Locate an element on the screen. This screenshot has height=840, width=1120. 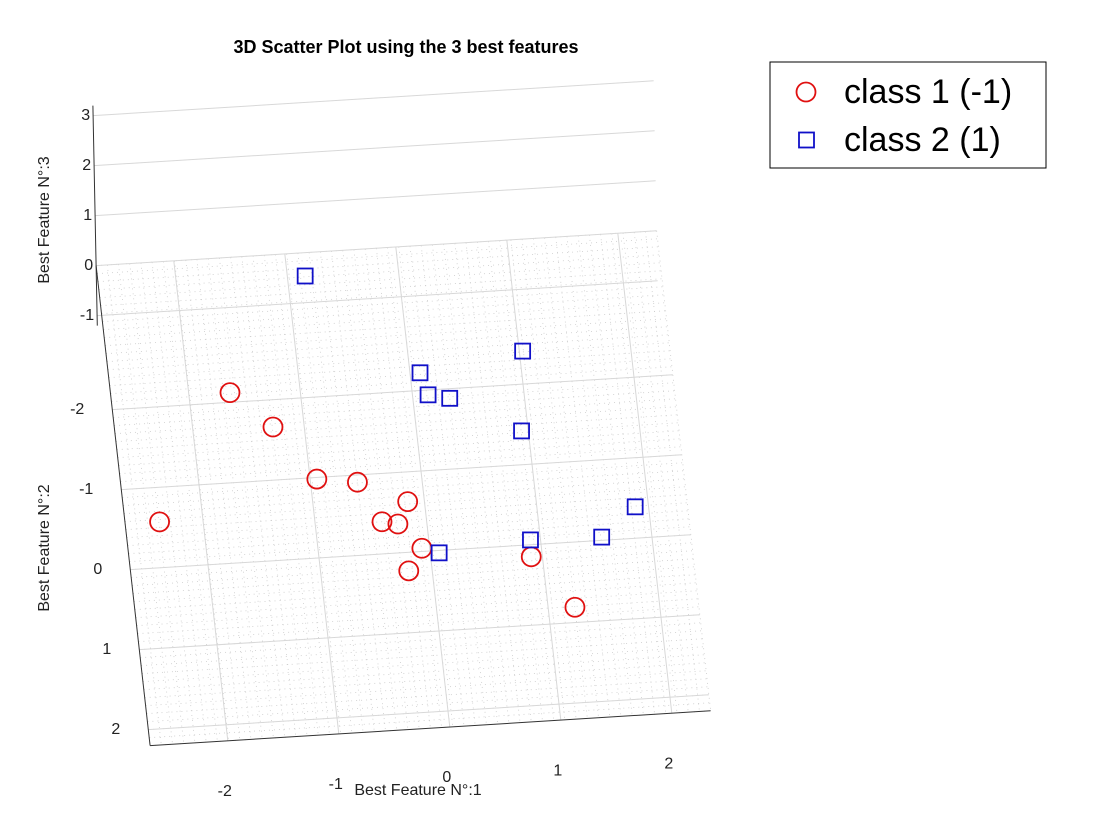
legend-label: class 2 (1) is located at coordinates (922, 140).